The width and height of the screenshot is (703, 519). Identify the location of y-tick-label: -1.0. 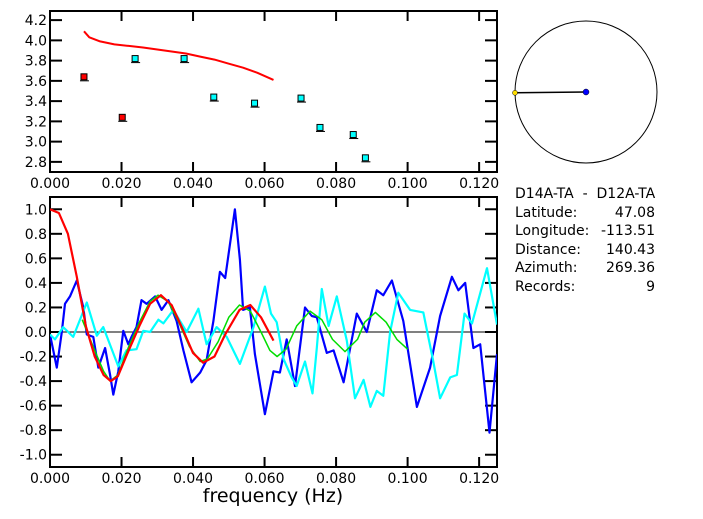
(33, 456).